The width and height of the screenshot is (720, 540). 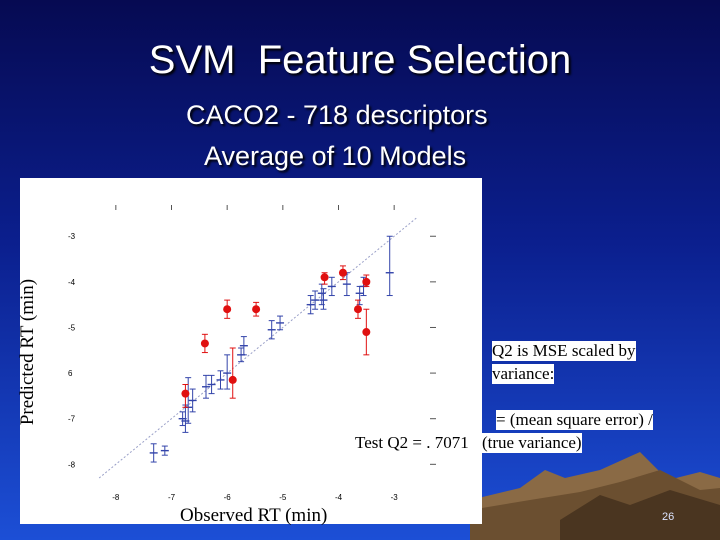 What do you see at coordinates (116, 497) in the screenshot?
I see `x-tick-label: -8` at bounding box center [116, 497].